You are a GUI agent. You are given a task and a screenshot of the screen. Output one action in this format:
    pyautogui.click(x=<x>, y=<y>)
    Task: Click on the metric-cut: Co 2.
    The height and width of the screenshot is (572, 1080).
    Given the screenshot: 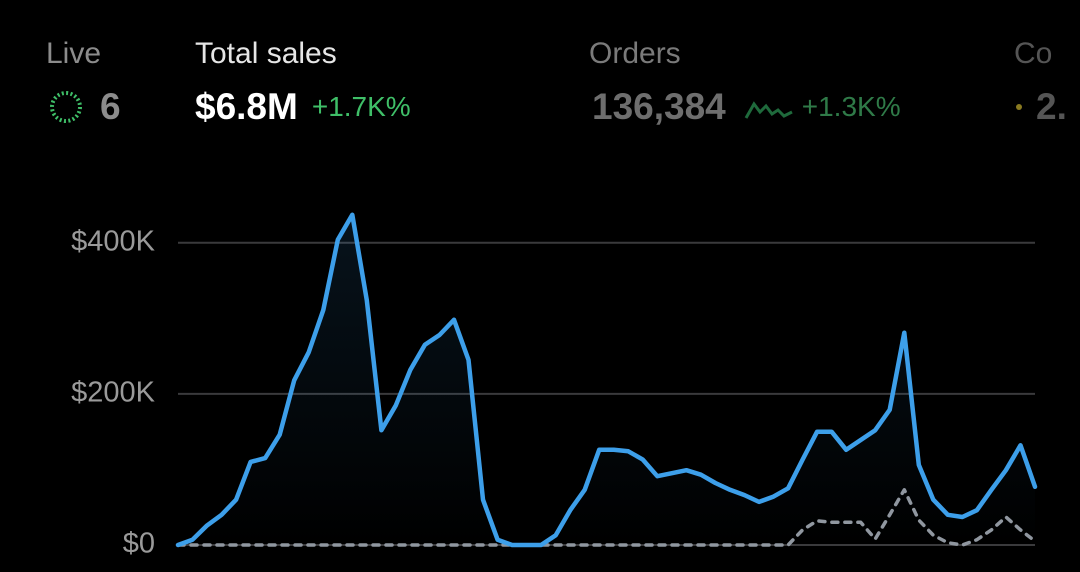 What is the action you would take?
    pyautogui.click(x=1040, y=82)
    